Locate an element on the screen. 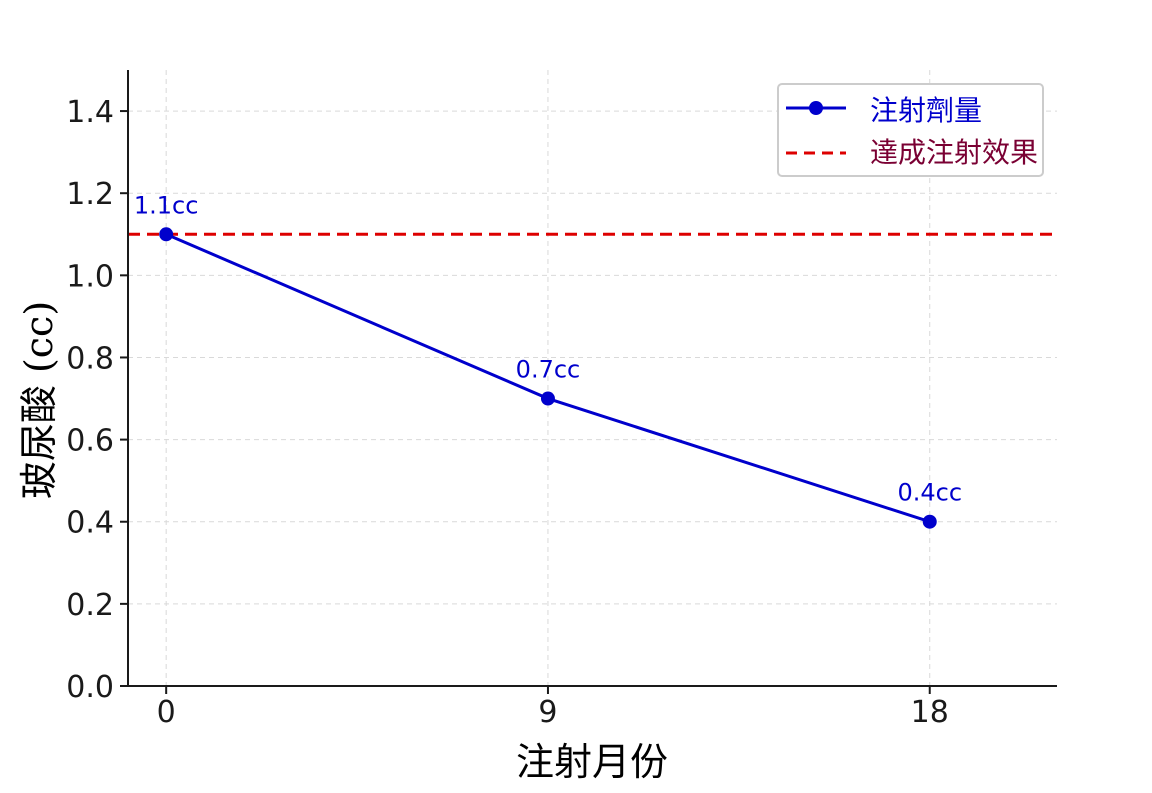 The image size is (1152, 793). y-tick-label: 0.2 is located at coordinates (90, 605).